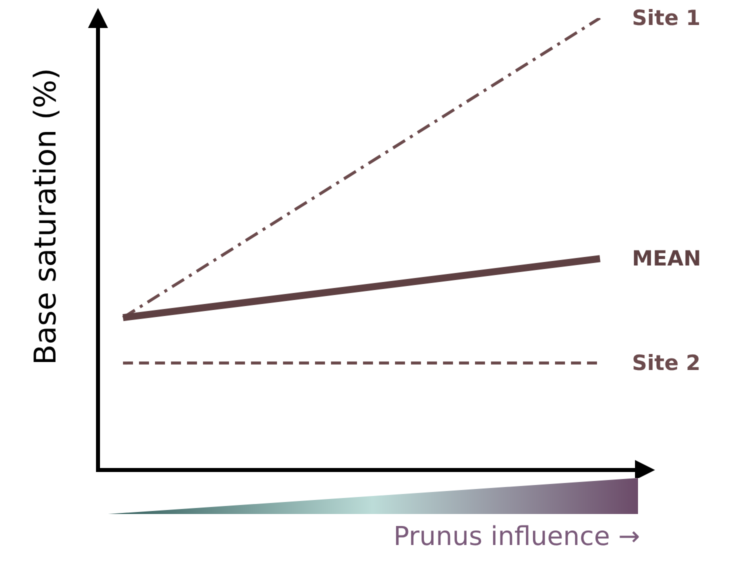  Describe the element at coordinates (667, 258) in the screenshot. I see `series-label: MEAN` at that location.